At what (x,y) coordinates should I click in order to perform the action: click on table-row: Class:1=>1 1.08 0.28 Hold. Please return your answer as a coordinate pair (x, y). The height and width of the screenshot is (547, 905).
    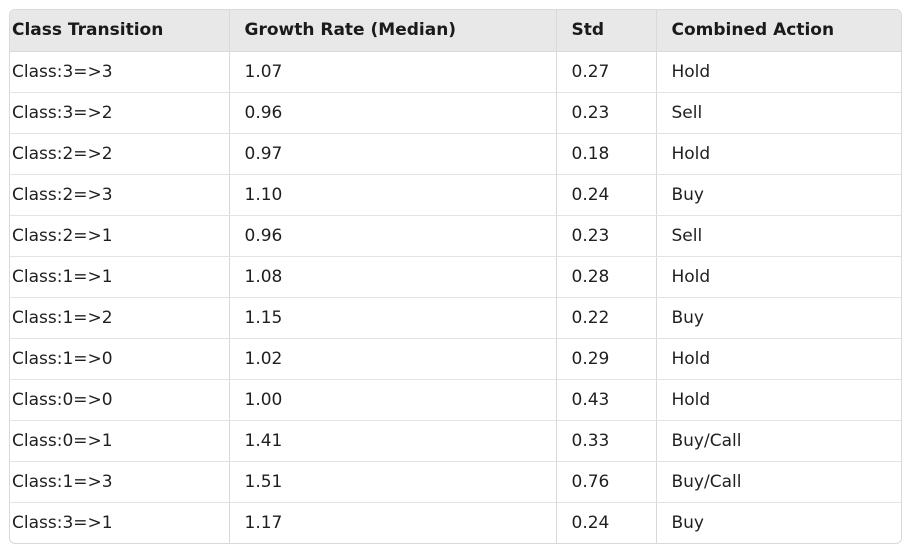
    Looking at the image, I should click on (455, 277).